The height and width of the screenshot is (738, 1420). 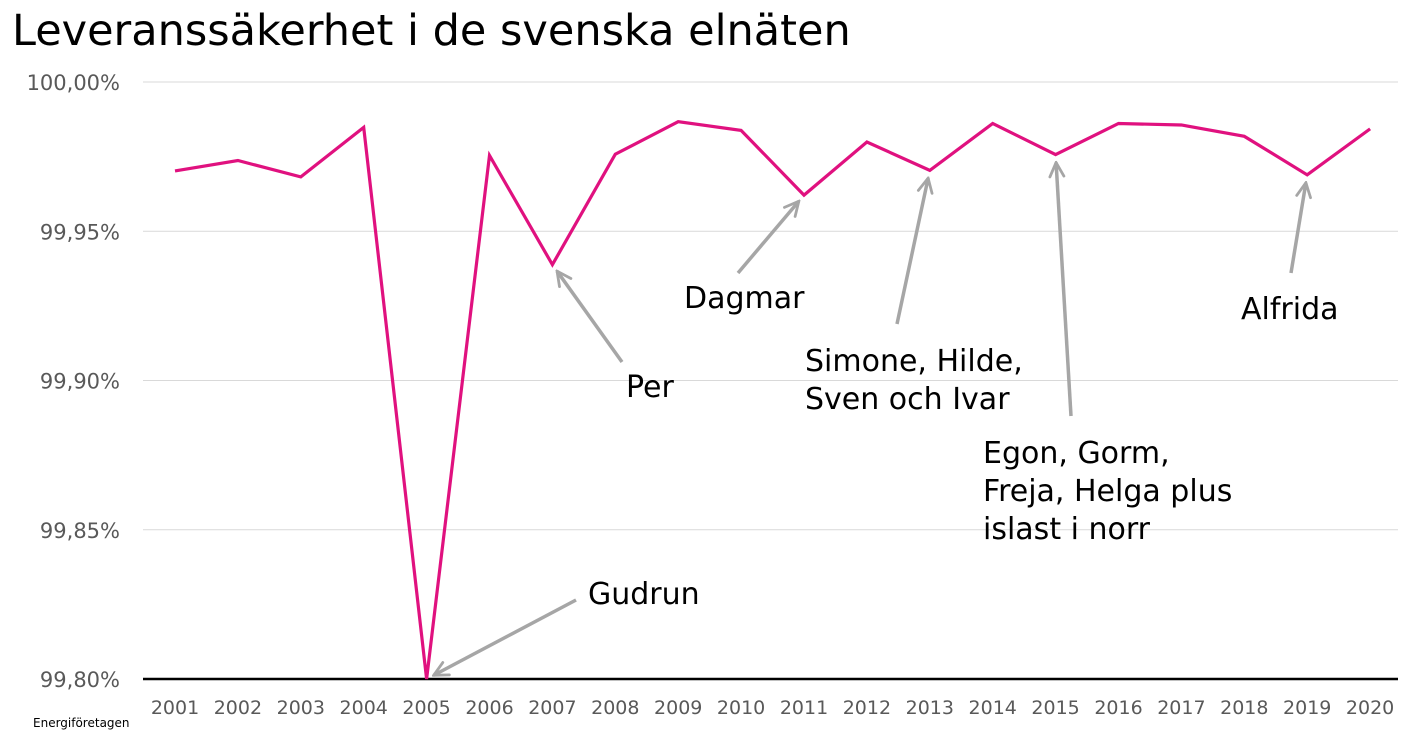 I want to click on x-tick-label: 2012, so click(x=867, y=708).